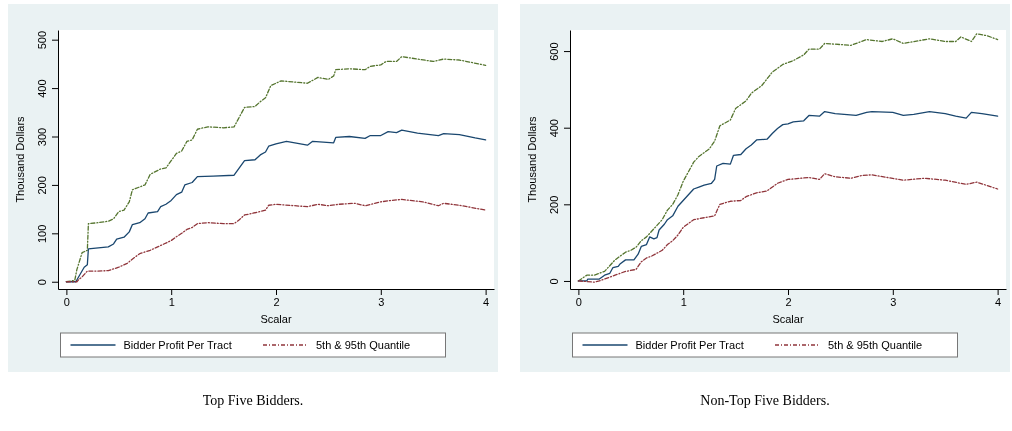 The height and width of the screenshot is (431, 1012). What do you see at coordinates (42, 40) in the screenshot?
I see `y-tick-label: 500` at bounding box center [42, 40].